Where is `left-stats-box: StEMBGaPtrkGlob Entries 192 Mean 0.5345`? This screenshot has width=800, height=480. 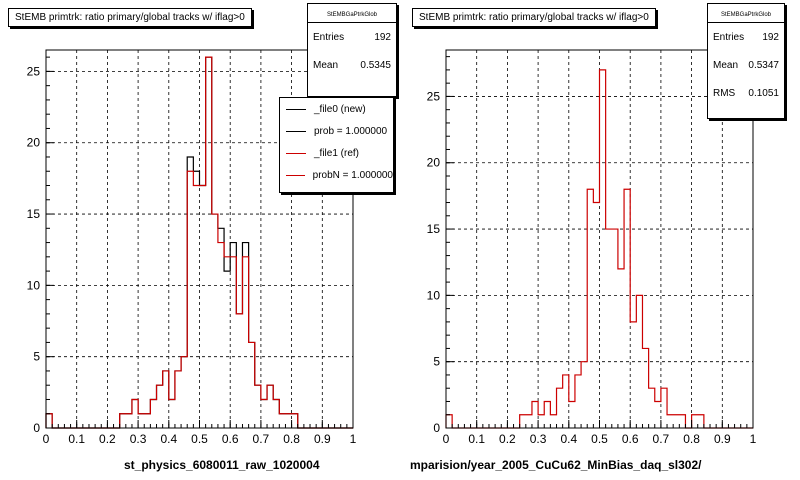
left-stats-box: StEMBGaPtrkGlob Entries 192 Mean 0.5345 is located at coordinates (352, 50).